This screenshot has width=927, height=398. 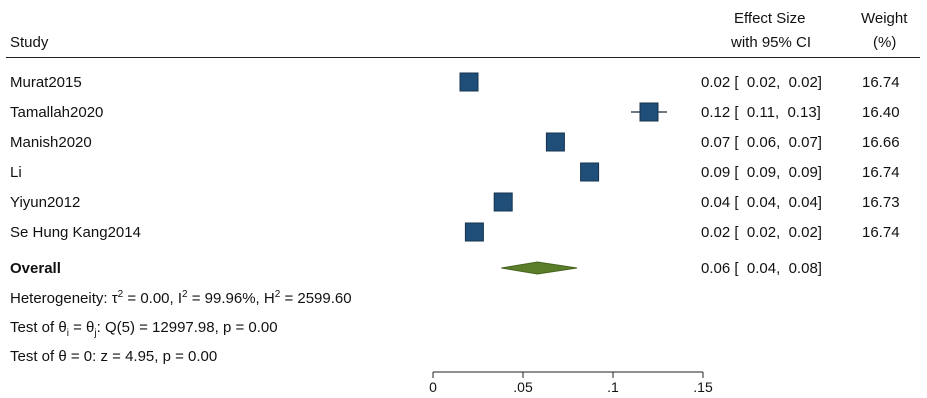 What do you see at coordinates (523, 387) in the screenshot?
I see `x-tick-label: .05` at bounding box center [523, 387].